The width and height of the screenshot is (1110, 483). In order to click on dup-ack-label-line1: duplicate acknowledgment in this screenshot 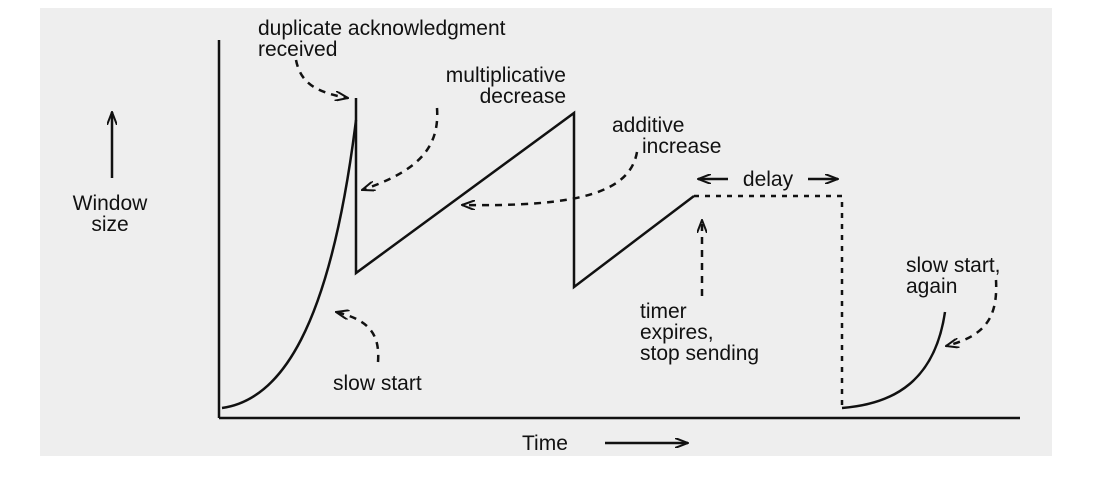, I will do `click(382, 28)`.